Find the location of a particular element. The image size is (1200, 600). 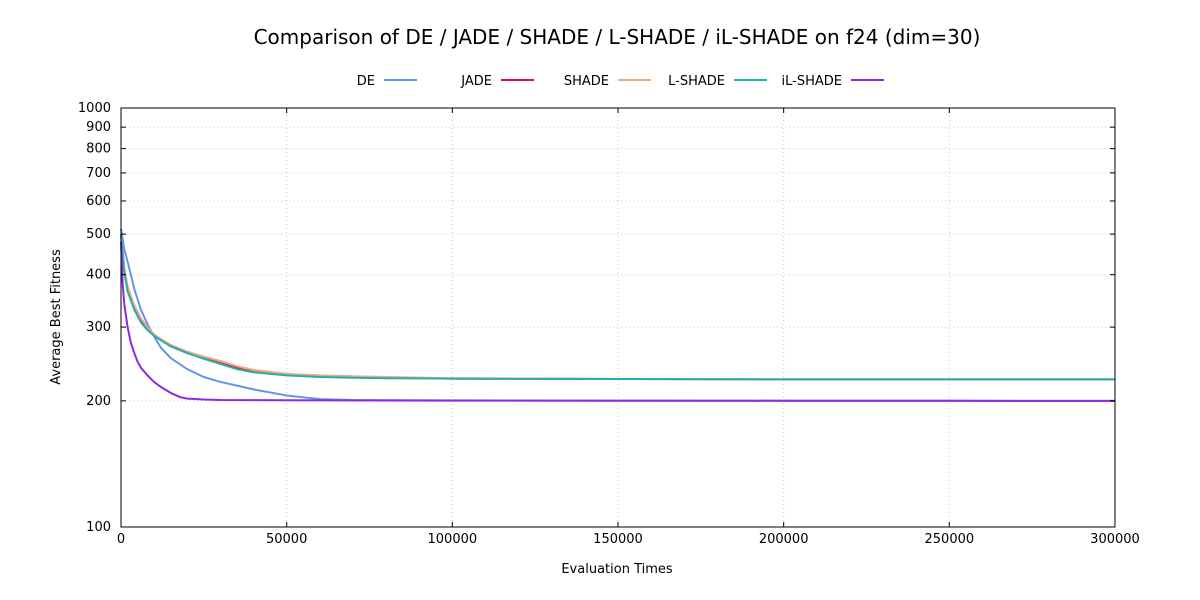

legend-label: DE is located at coordinates (366, 81).